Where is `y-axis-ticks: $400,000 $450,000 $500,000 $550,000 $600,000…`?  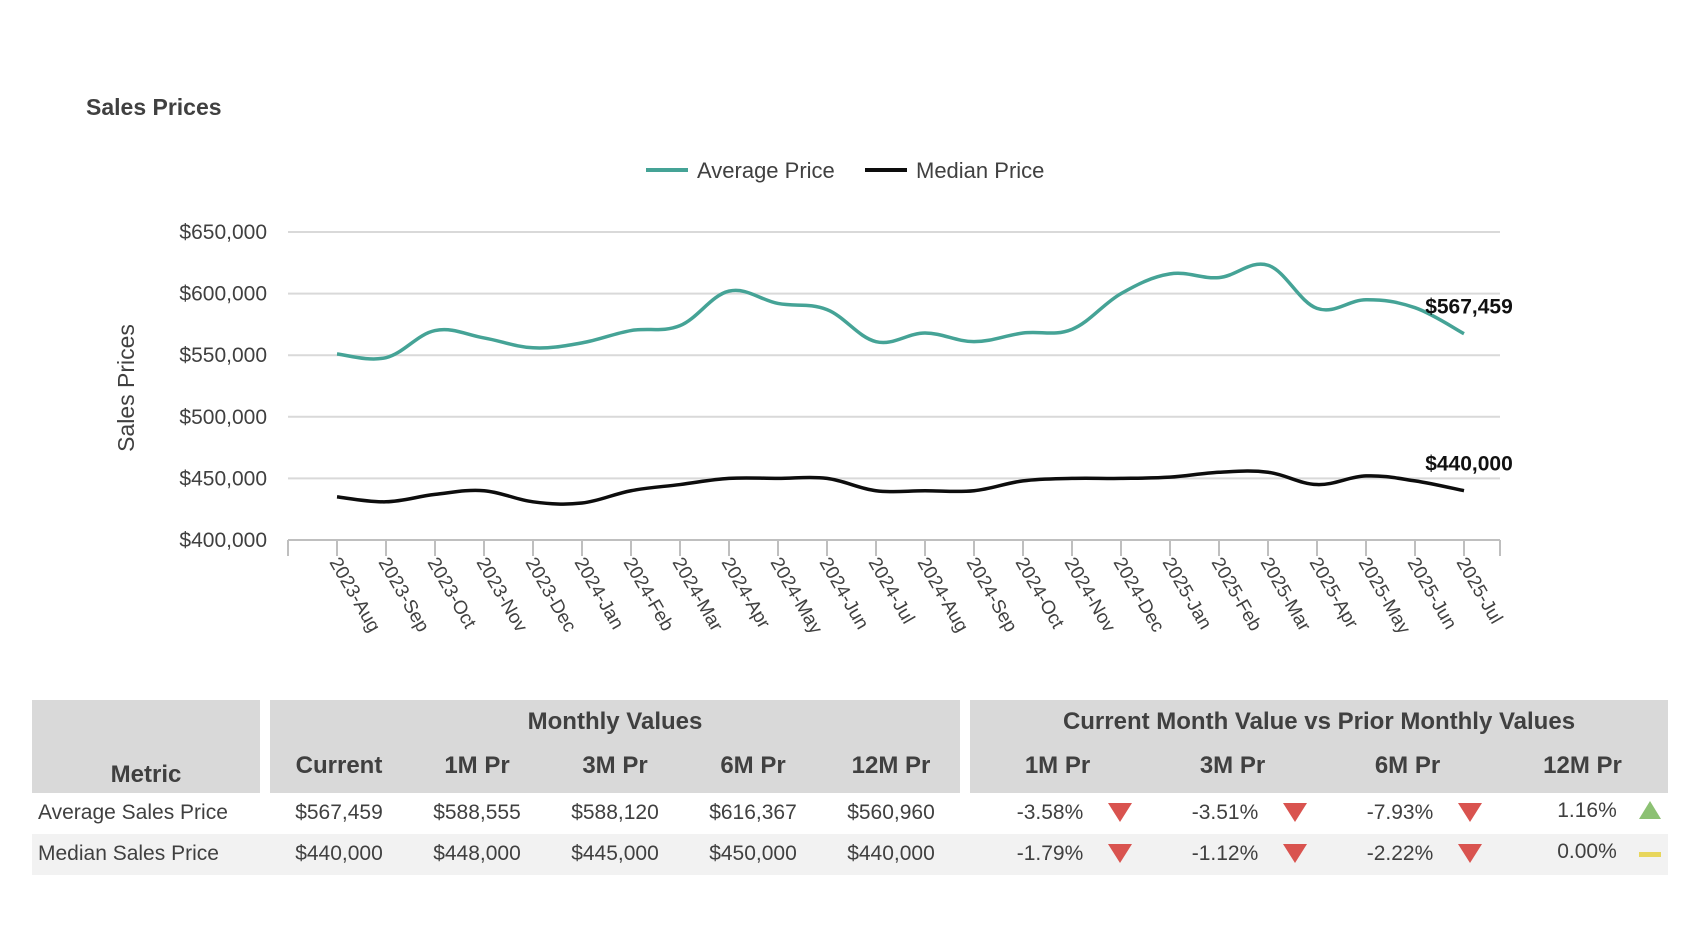 y-axis-ticks: $400,000 $450,000 $500,000 $550,000 $600,000… is located at coordinates (223, 386).